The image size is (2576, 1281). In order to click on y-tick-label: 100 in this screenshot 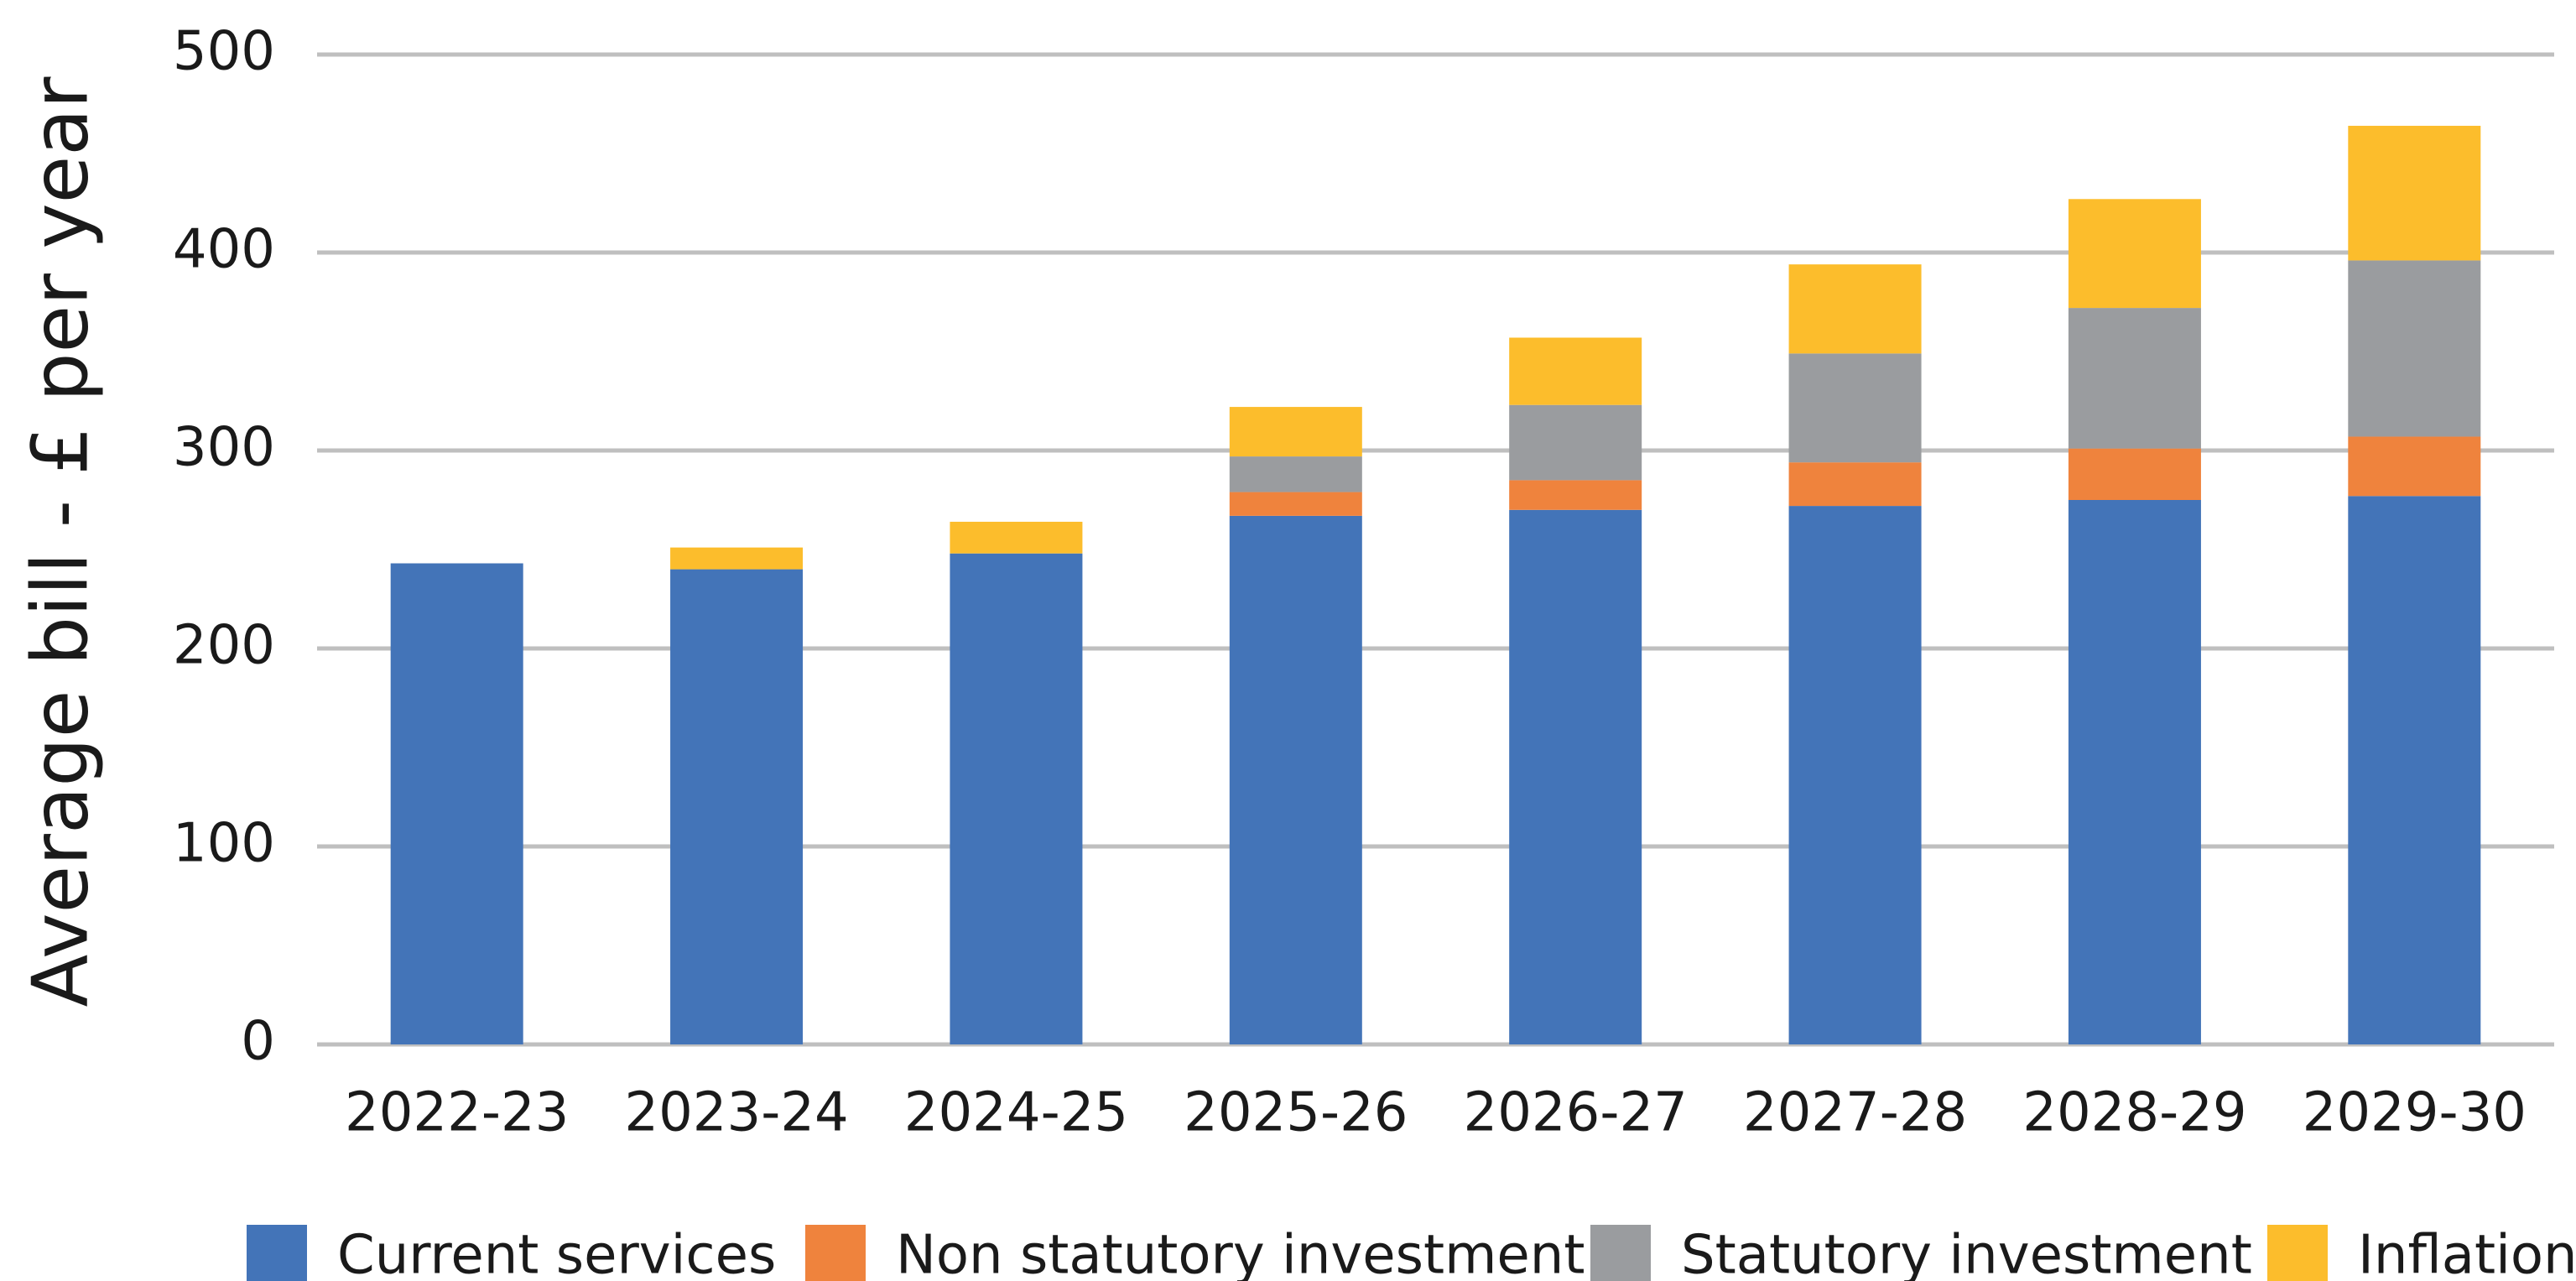, I will do `click(224, 844)`.